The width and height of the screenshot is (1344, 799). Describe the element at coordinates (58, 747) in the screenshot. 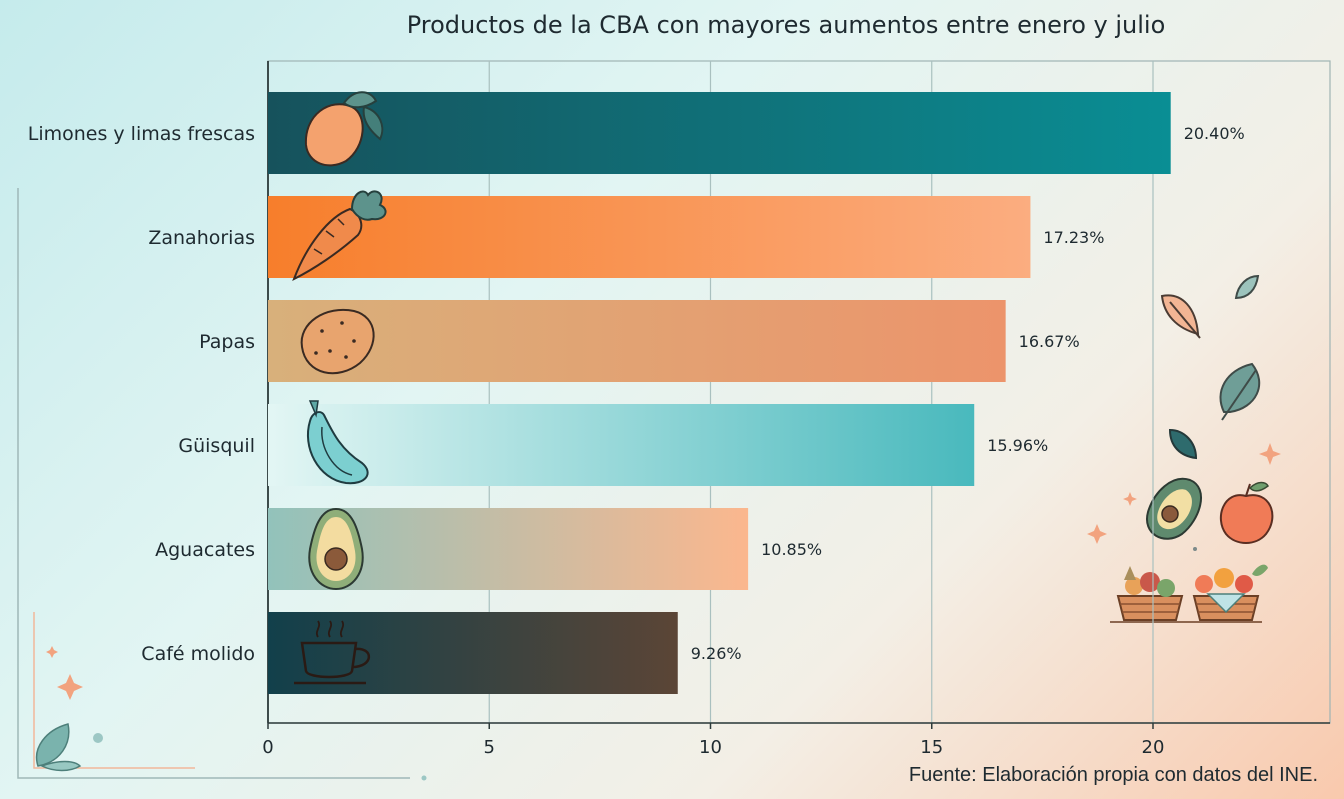

I see `leaf-corner-icon` at that location.